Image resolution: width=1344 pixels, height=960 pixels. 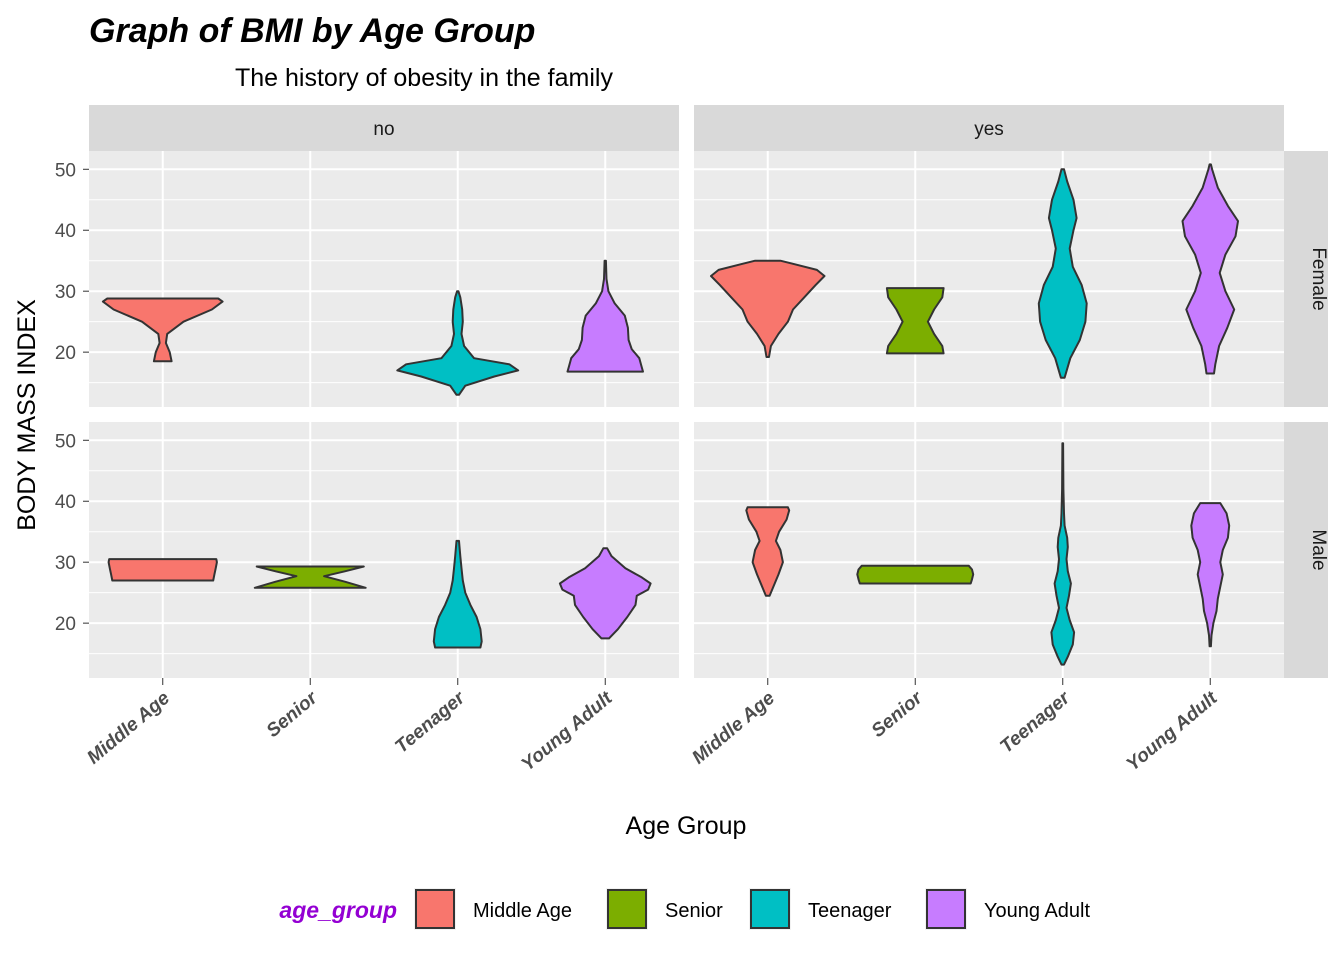 I want to click on panel-yes-male, so click(x=989, y=550).